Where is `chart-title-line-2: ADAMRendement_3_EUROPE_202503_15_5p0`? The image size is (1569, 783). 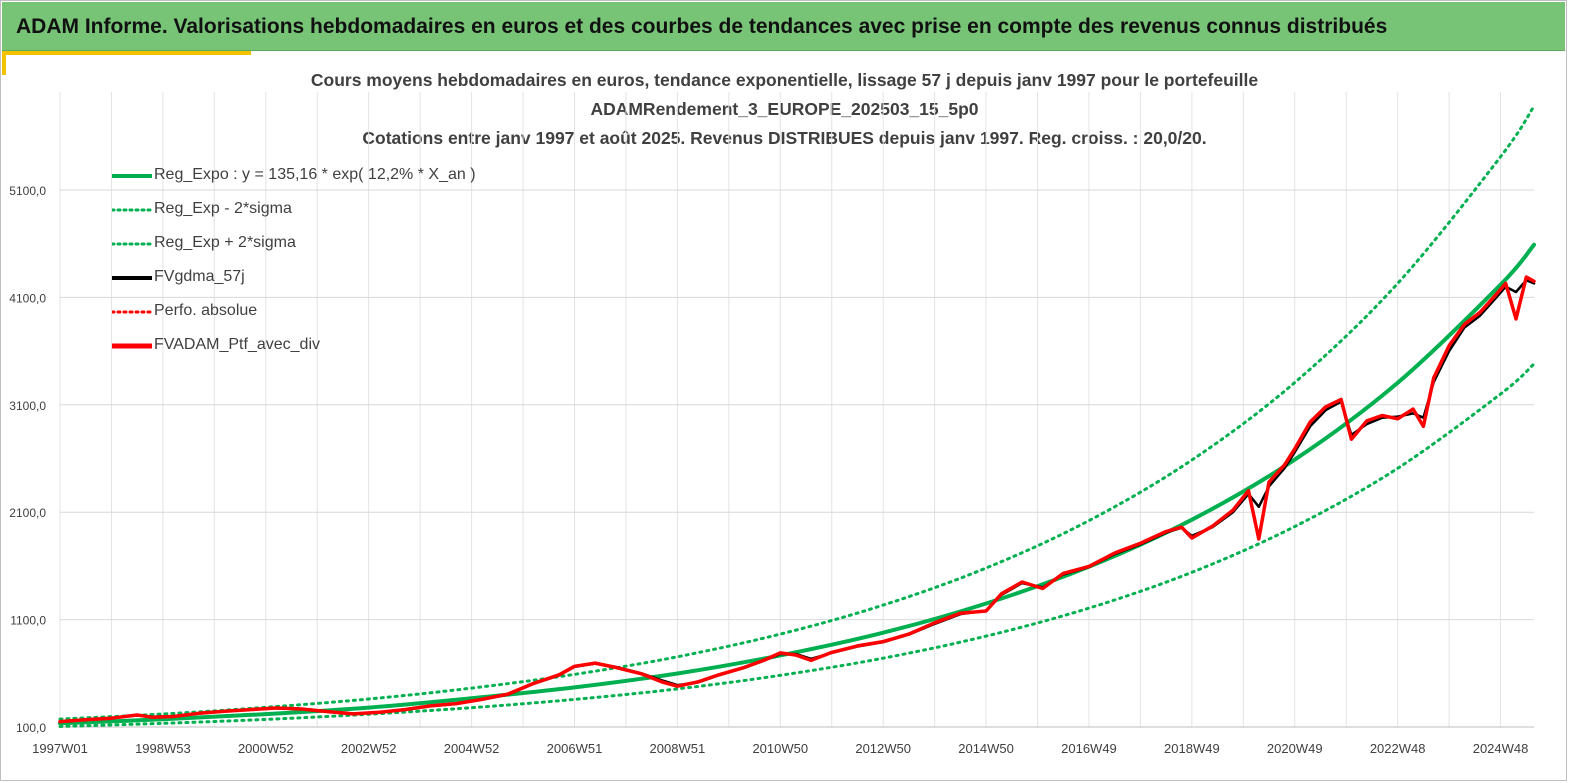
chart-title-line-2: ADAMRendement_3_EUROPE_202503_15_5p0 is located at coordinates (784, 109).